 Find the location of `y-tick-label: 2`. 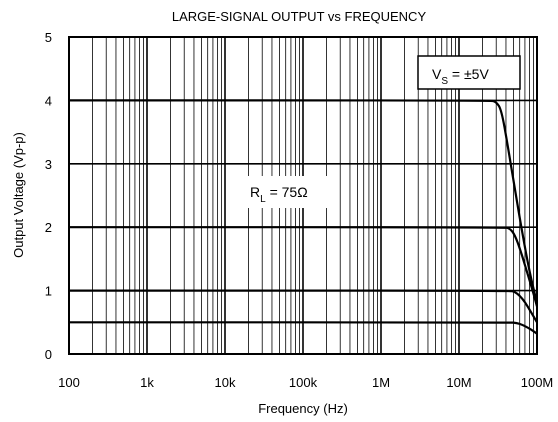

y-tick-label: 2 is located at coordinates (48, 227).